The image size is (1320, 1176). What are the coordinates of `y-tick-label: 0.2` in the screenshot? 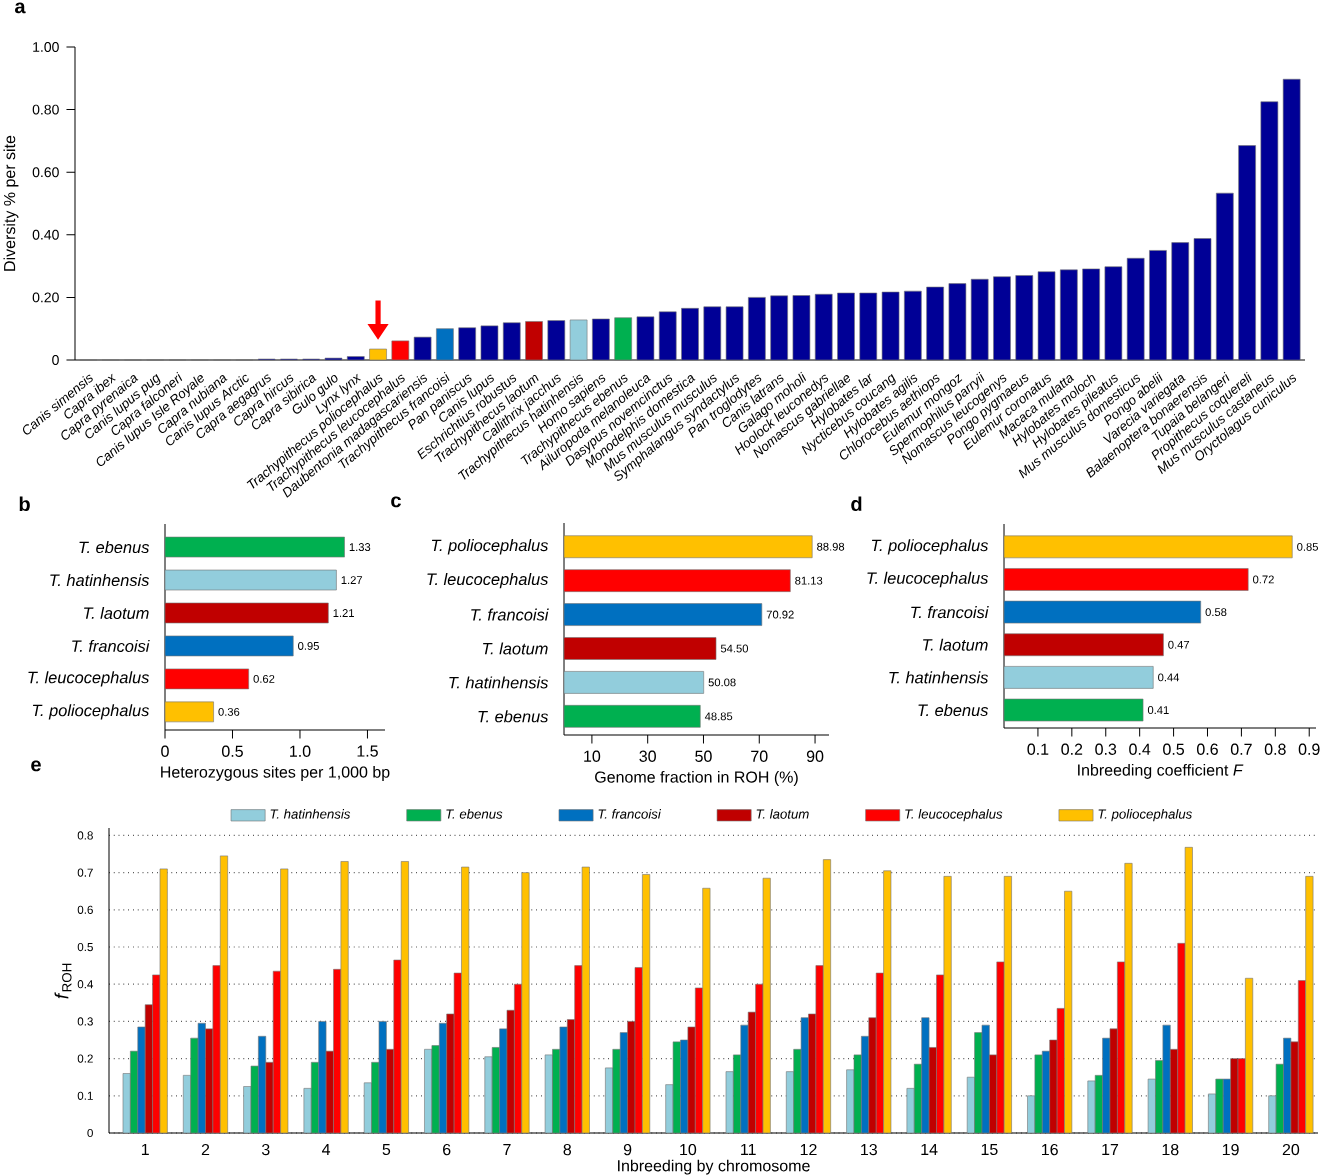 It's located at (85, 1058).